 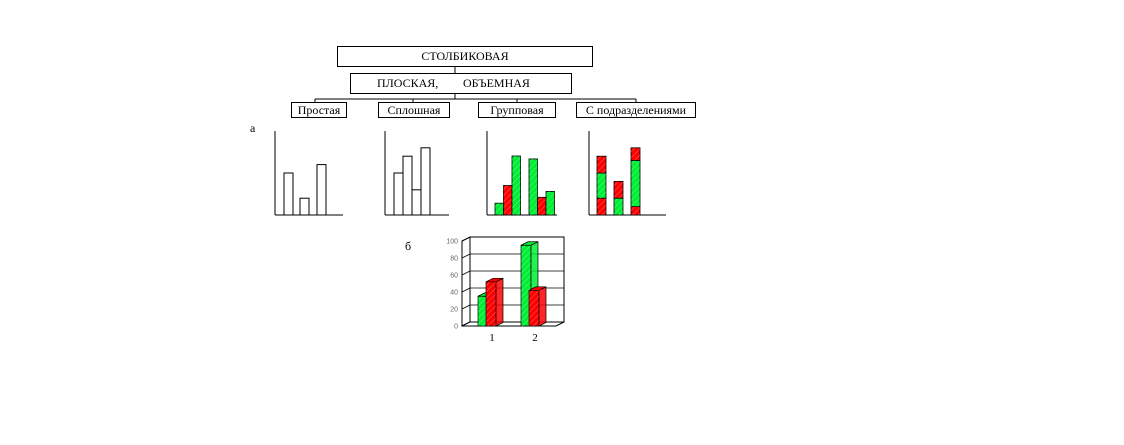 I want to click on stacked-bar-3-seg-2-texture, so click(x=635, y=183).